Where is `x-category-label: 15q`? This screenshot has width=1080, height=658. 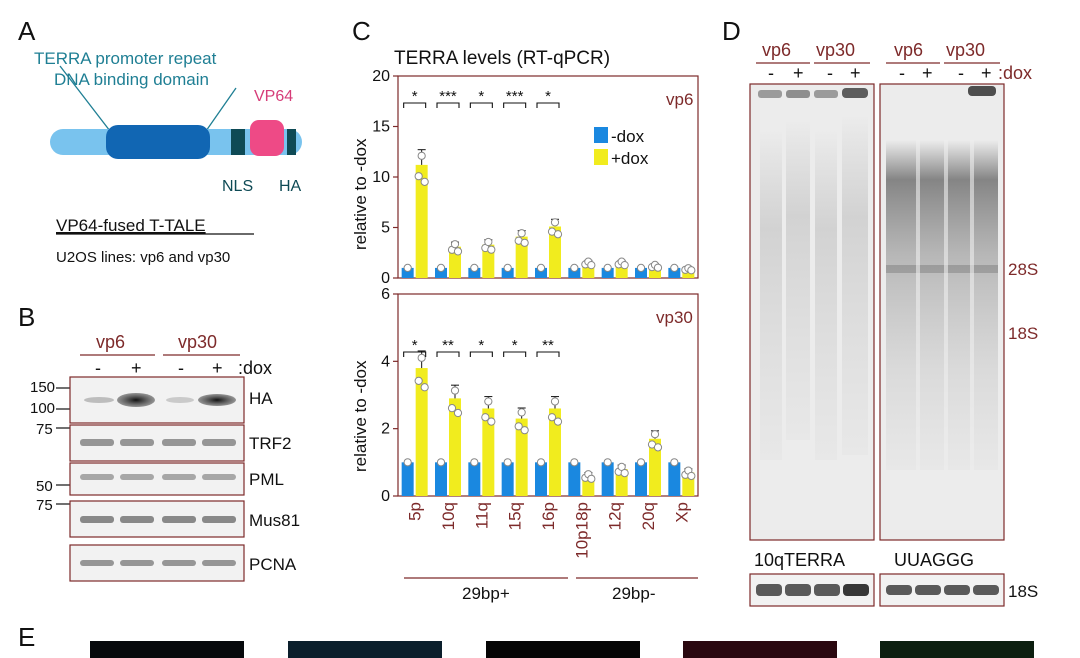 x-category-label: 15q is located at coordinates (515, 516).